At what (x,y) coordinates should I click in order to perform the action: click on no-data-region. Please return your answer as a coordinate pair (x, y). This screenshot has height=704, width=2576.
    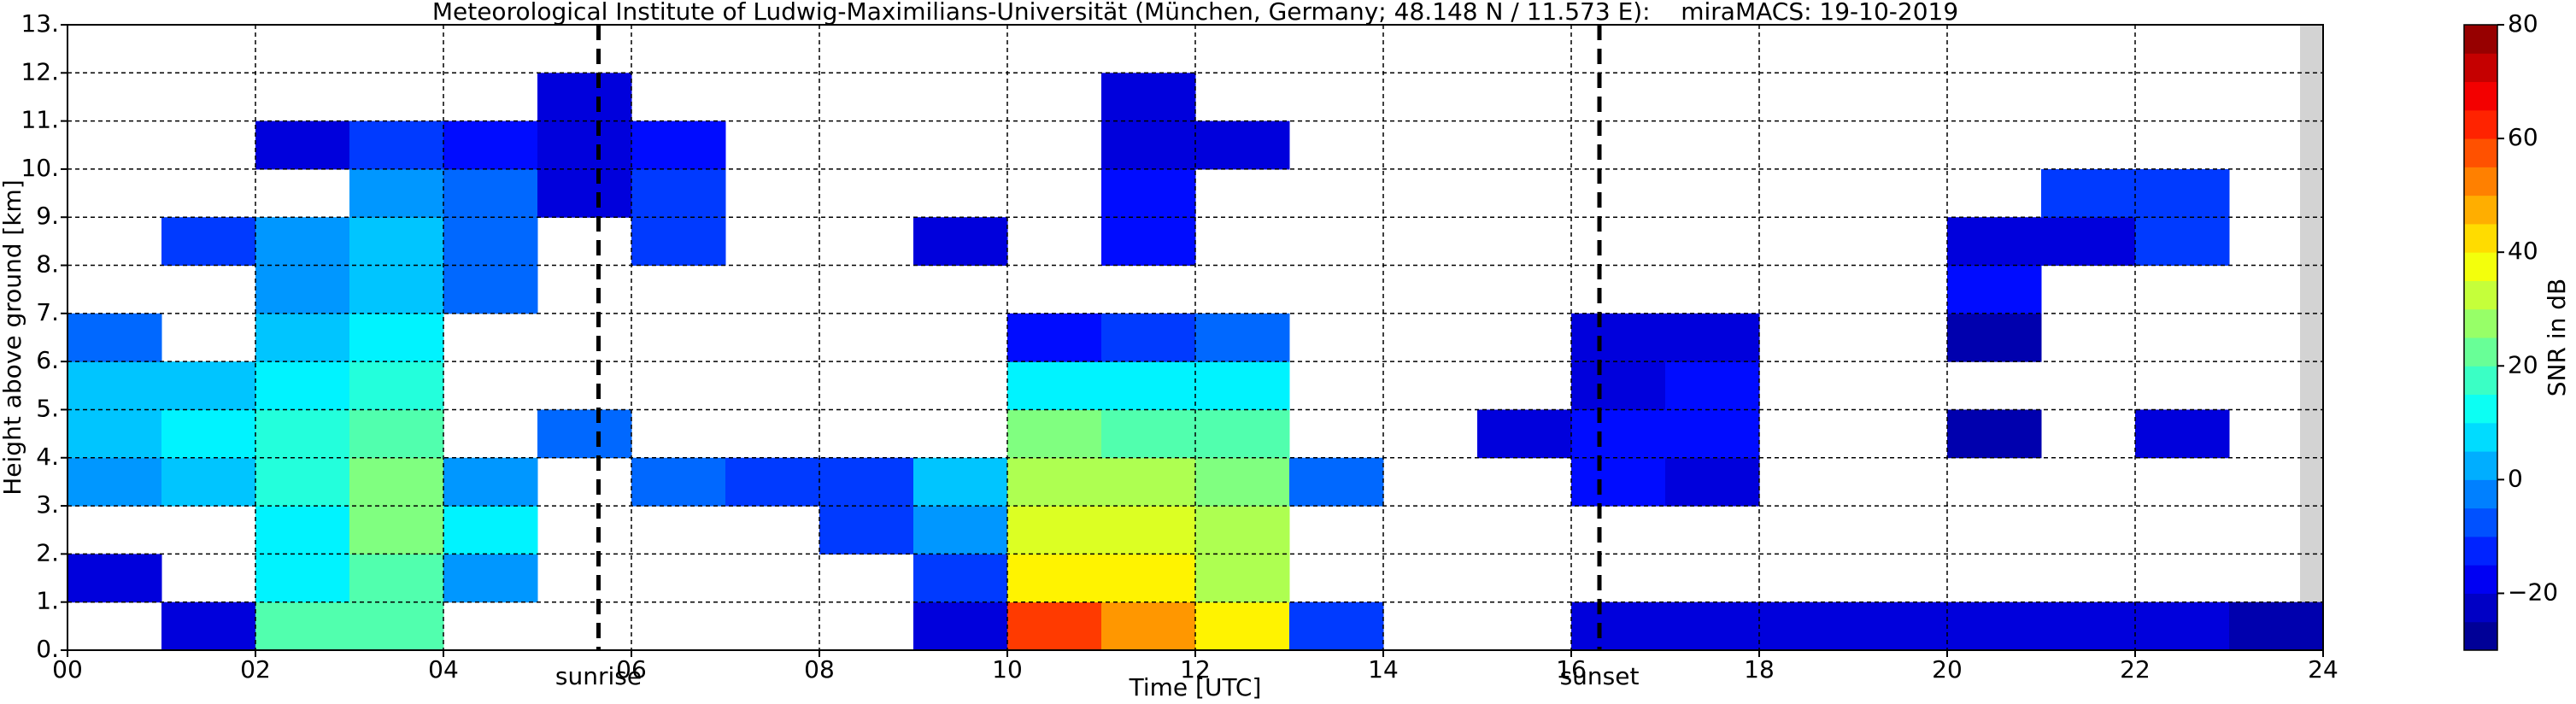
    Looking at the image, I should click on (2311, 337).